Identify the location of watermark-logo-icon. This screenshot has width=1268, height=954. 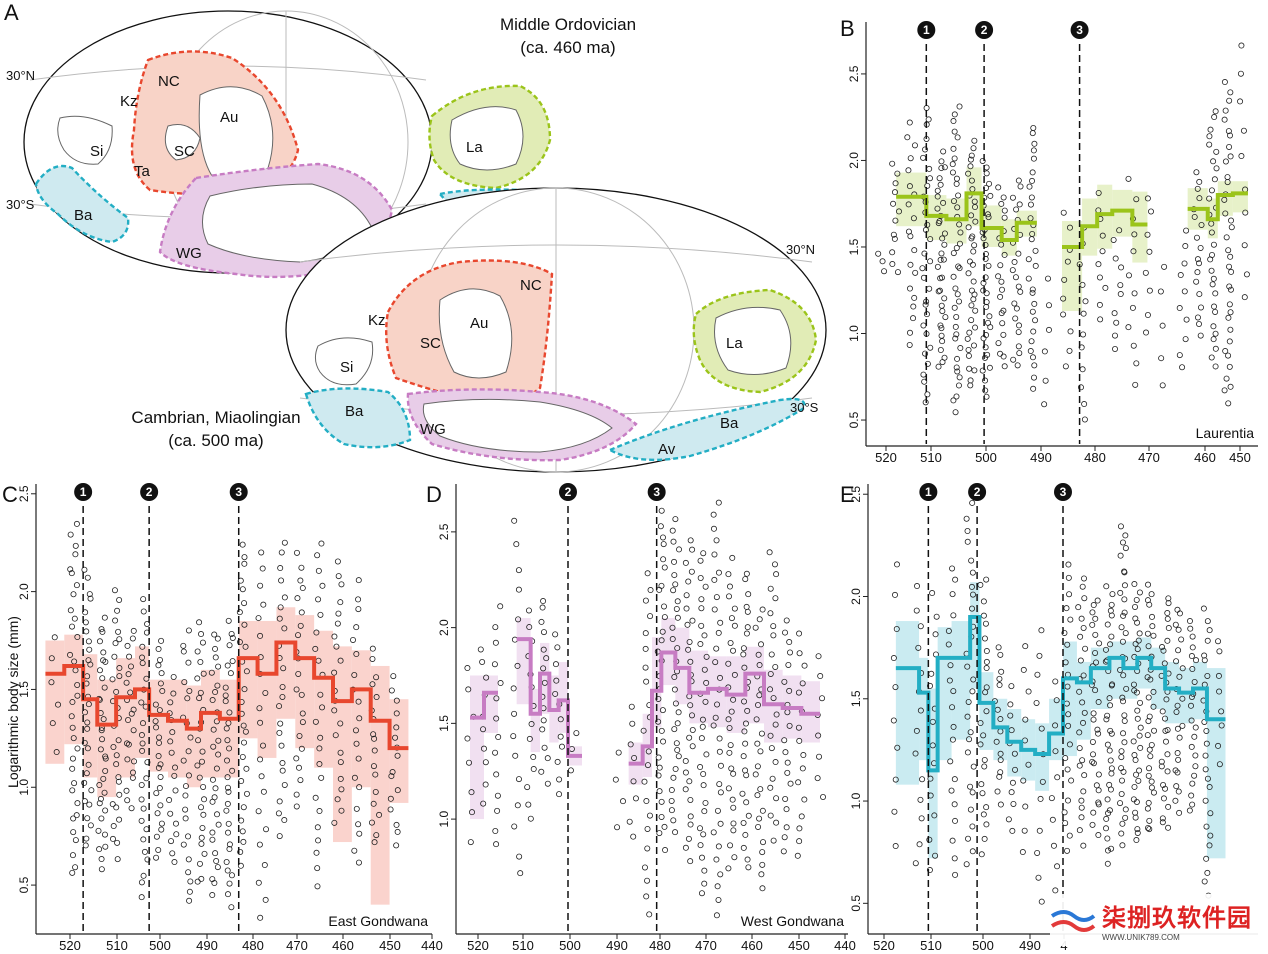
(1073, 921).